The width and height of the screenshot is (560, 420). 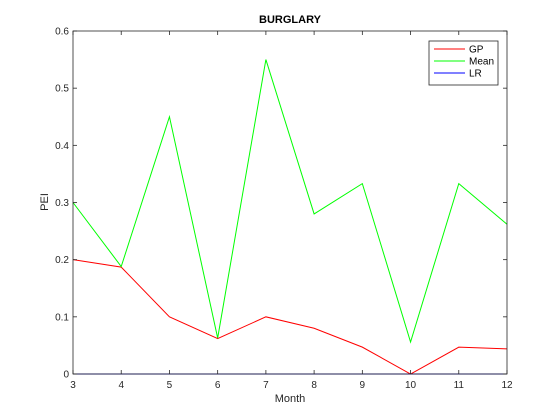 What do you see at coordinates (62, 203) in the screenshot?
I see `y-tick-label: 0.3` at bounding box center [62, 203].